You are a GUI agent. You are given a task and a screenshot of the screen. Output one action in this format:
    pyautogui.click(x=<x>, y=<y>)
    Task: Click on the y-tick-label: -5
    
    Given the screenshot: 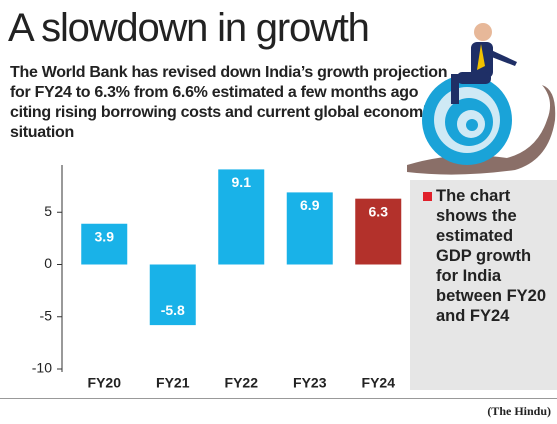 What is the action you would take?
    pyautogui.click(x=46, y=315)
    